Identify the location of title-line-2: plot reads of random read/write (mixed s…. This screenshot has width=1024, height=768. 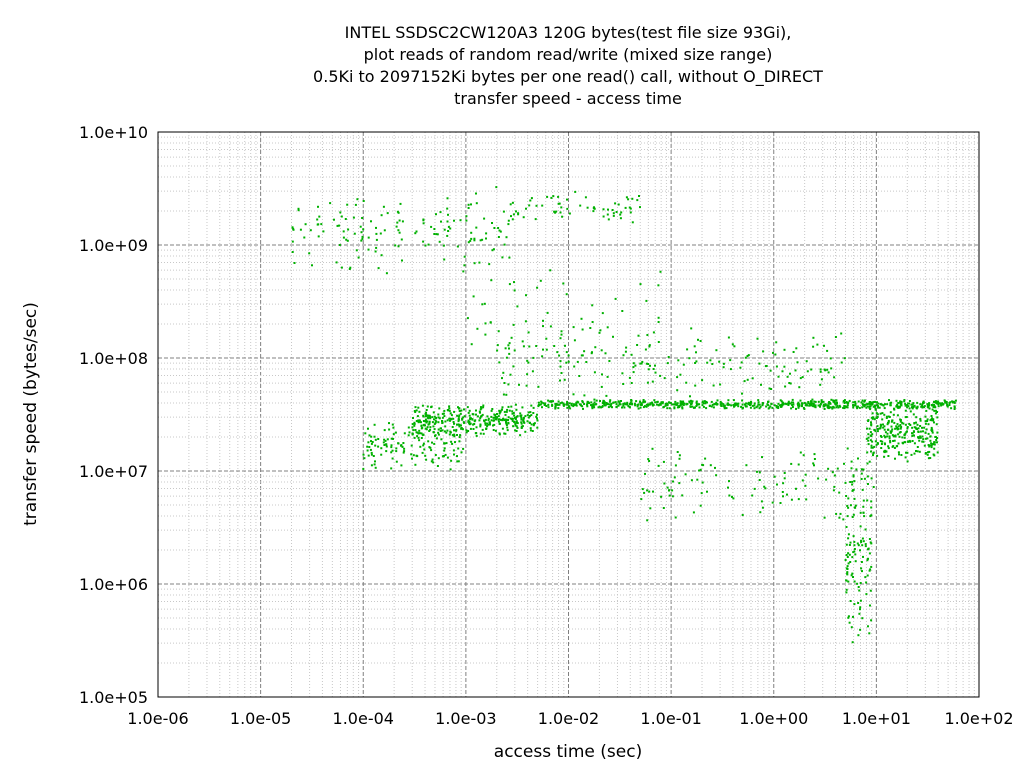
(568, 54).